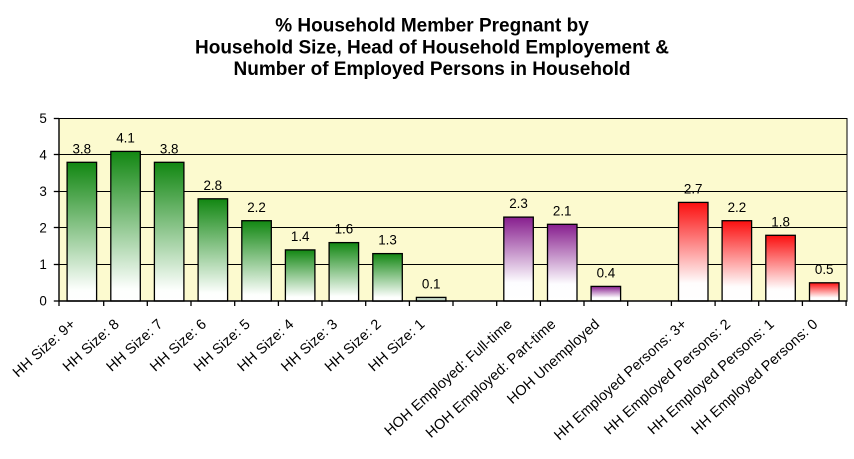 The image size is (854, 459). I want to click on svg-text: 4.1, so click(125, 138).